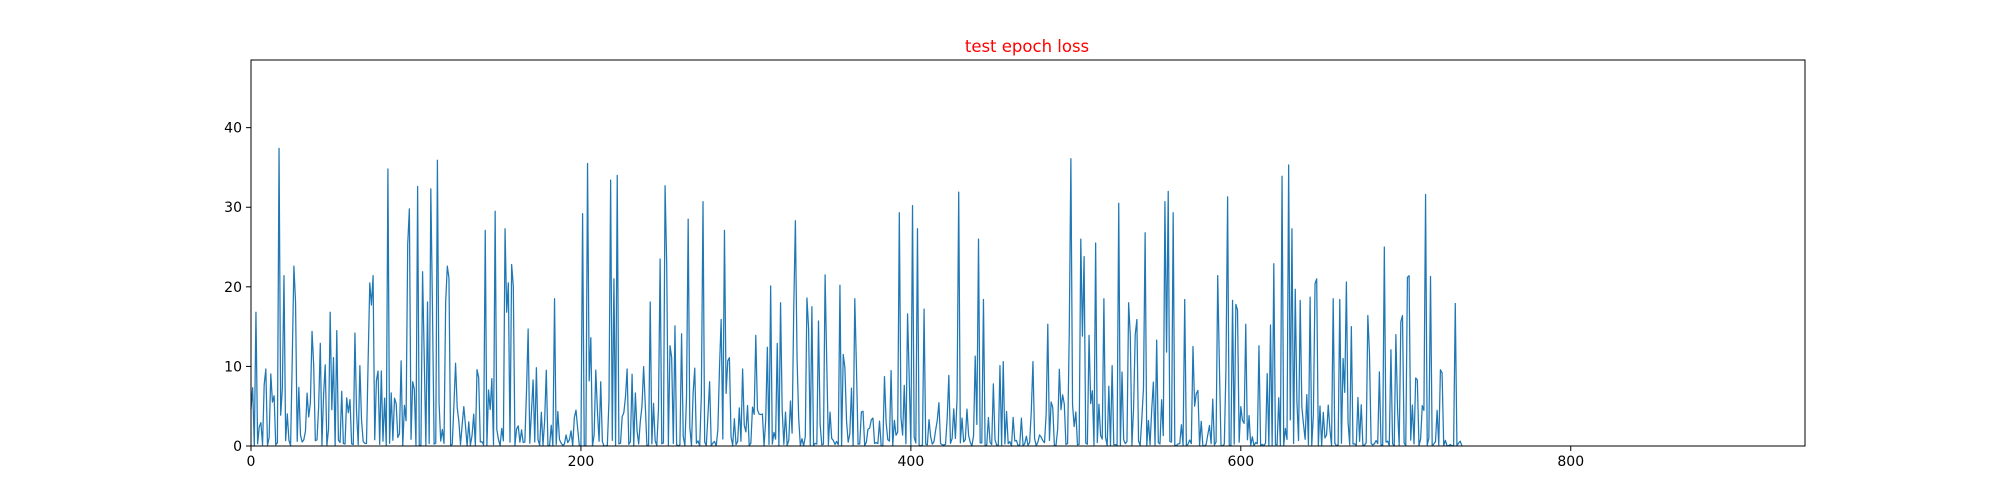 This screenshot has width=2000, height=500. Describe the element at coordinates (581, 462) in the screenshot. I see `x-tick-label: 200` at that location.